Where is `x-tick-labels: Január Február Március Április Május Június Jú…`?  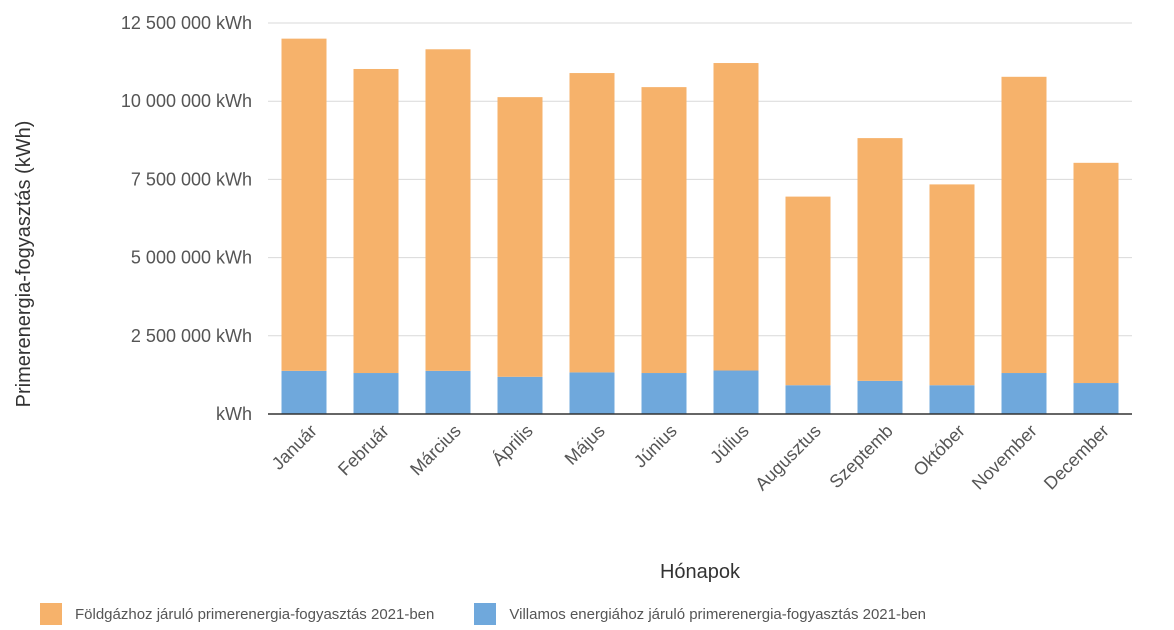 x-tick-labels: Január Február Március Április Május Június Jú… is located at coordinates (690, 458).